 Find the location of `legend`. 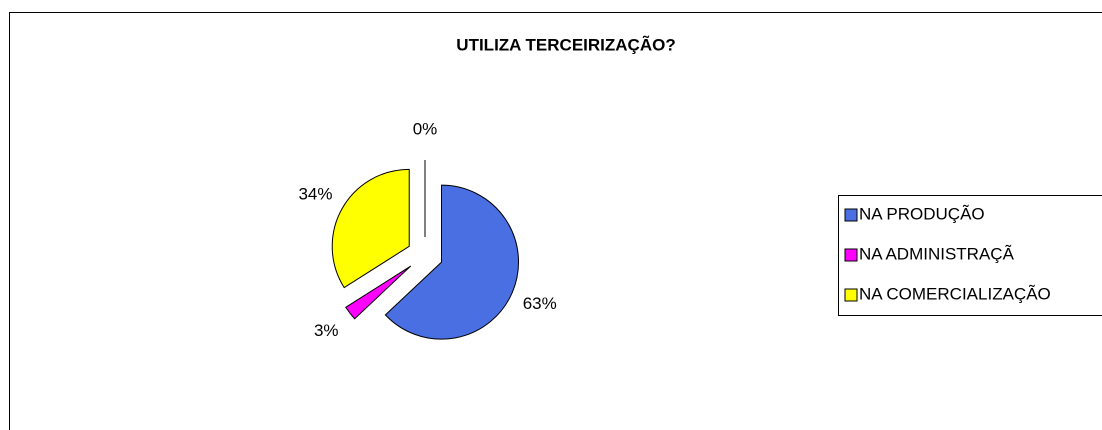

legend is located at coordinates (970, 255).